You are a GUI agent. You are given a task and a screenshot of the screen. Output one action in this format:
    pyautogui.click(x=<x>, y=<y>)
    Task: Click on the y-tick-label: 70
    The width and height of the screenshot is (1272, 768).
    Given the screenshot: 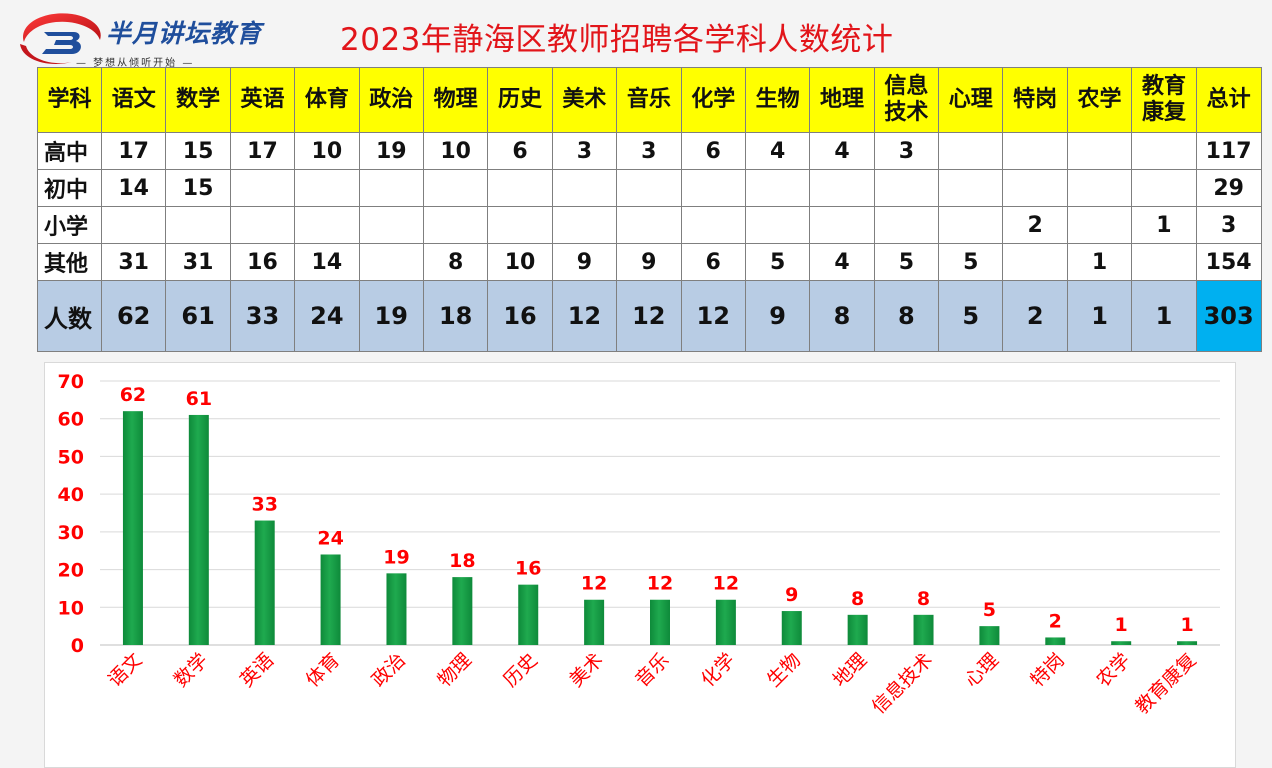 What is the action you would take?
    pyautogui.click(x=71, y=382)
    